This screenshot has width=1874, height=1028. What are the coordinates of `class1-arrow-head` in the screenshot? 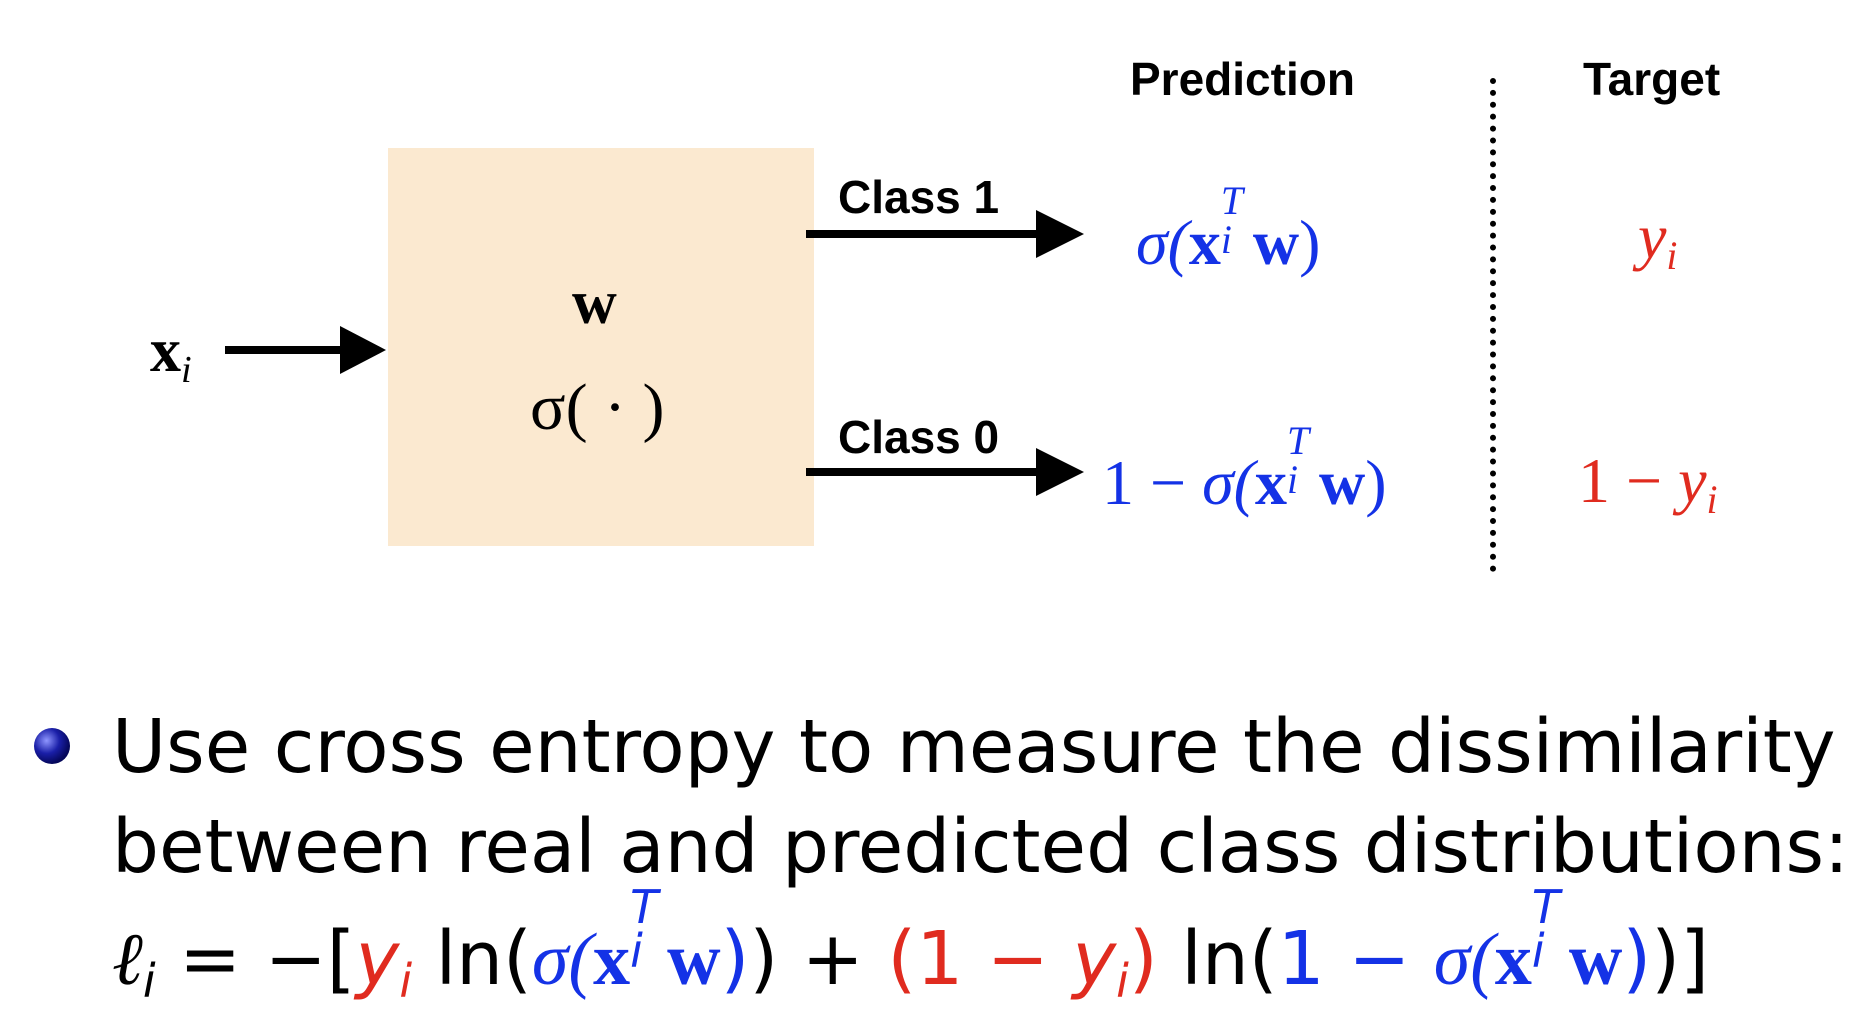 It's located at (1060, 234).